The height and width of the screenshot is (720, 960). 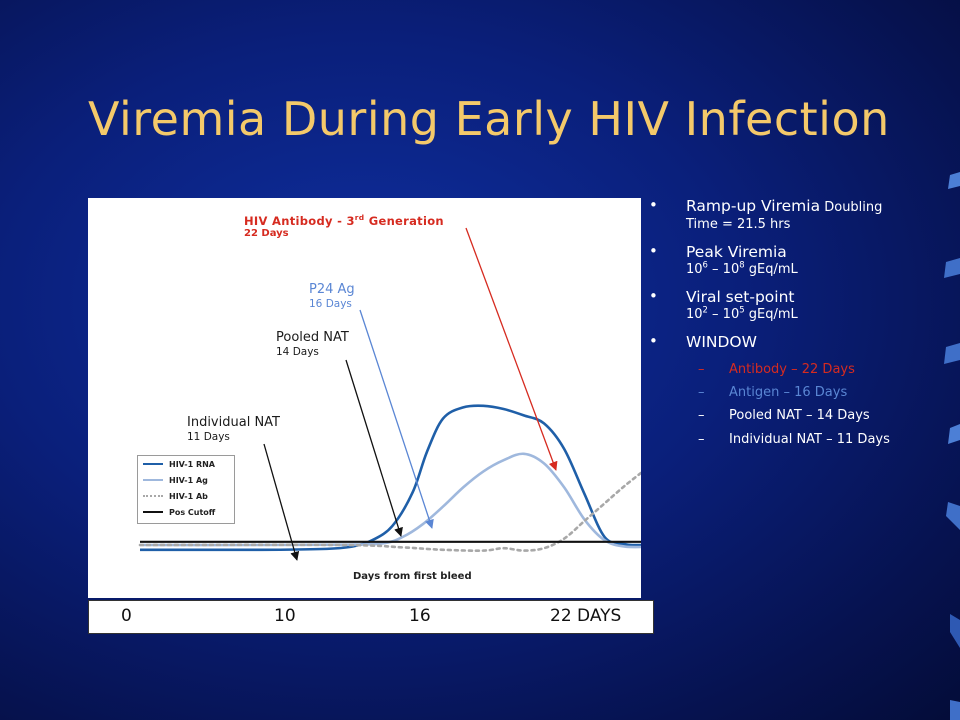 I want to click on annotation-p24-label: P24 Ag, so click(x=332, y=289).